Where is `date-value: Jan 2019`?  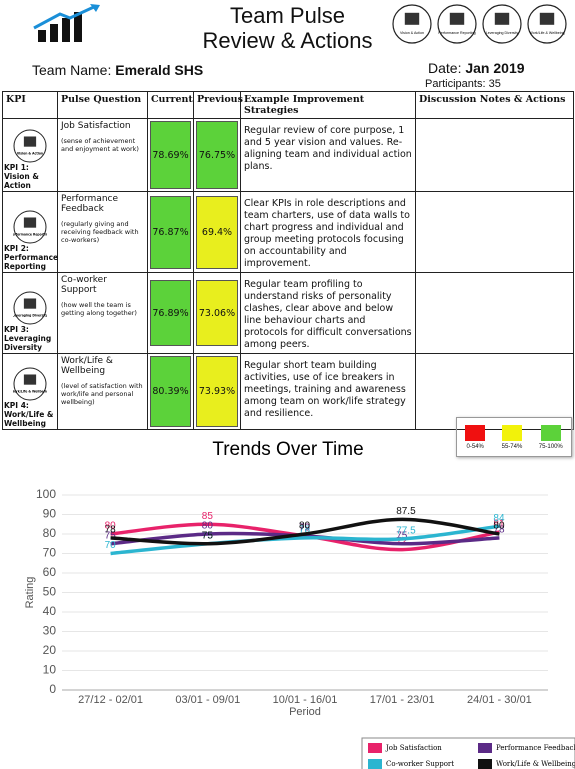 date-value: Jan 2019 is located at coordinates (495, 68).